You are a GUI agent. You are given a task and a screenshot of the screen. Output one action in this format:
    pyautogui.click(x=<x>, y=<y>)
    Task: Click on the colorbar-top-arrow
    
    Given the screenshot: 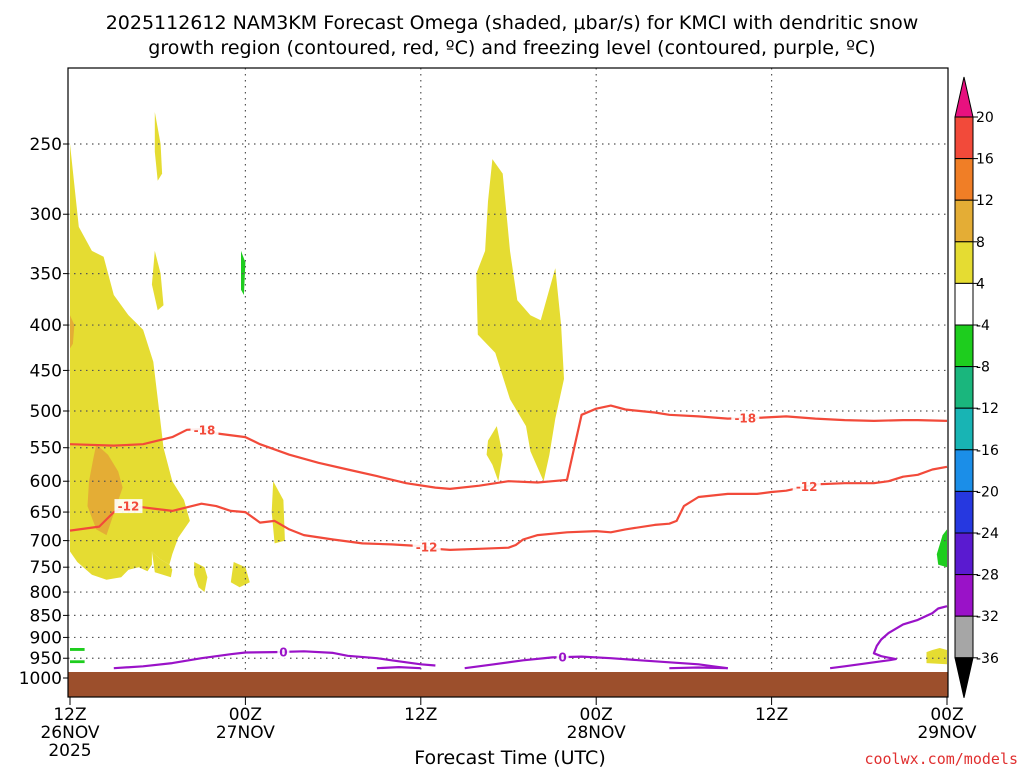 What is the action you would take?
    pyautogui.click(x=964, y=97)
    